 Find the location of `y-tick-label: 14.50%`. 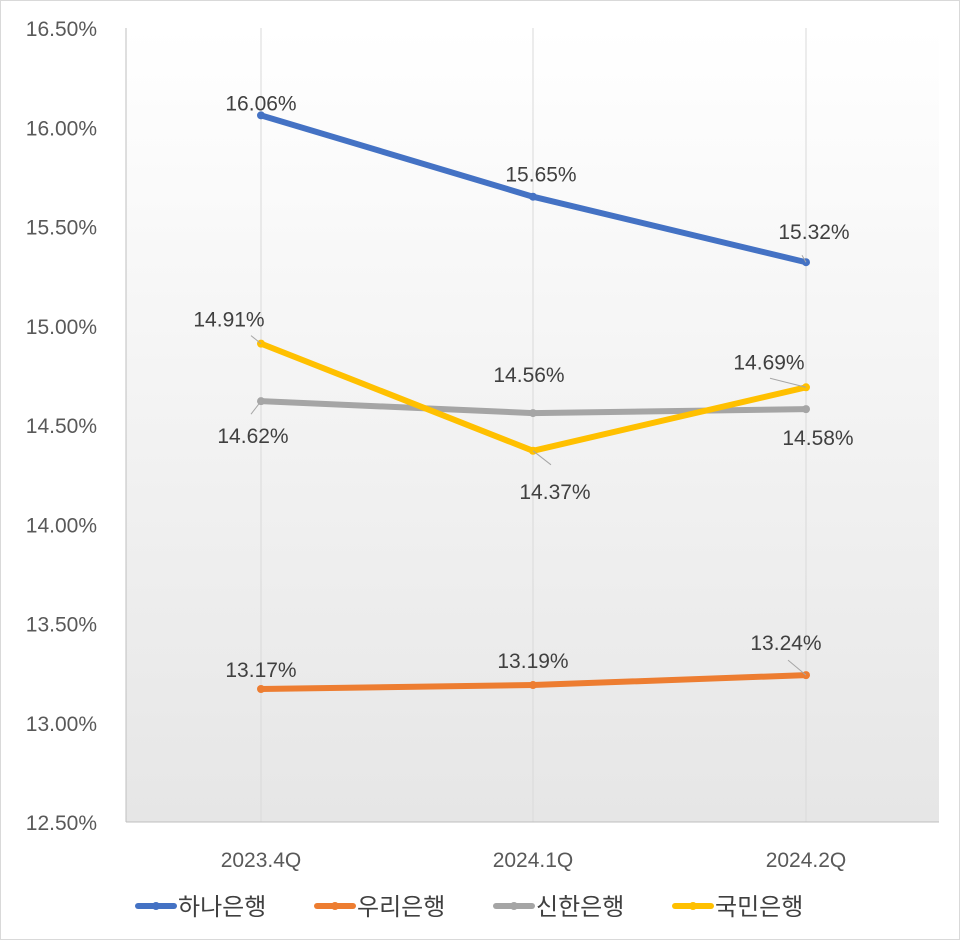

y-tick-label: 14.50% is located at coordinates (61, 426).